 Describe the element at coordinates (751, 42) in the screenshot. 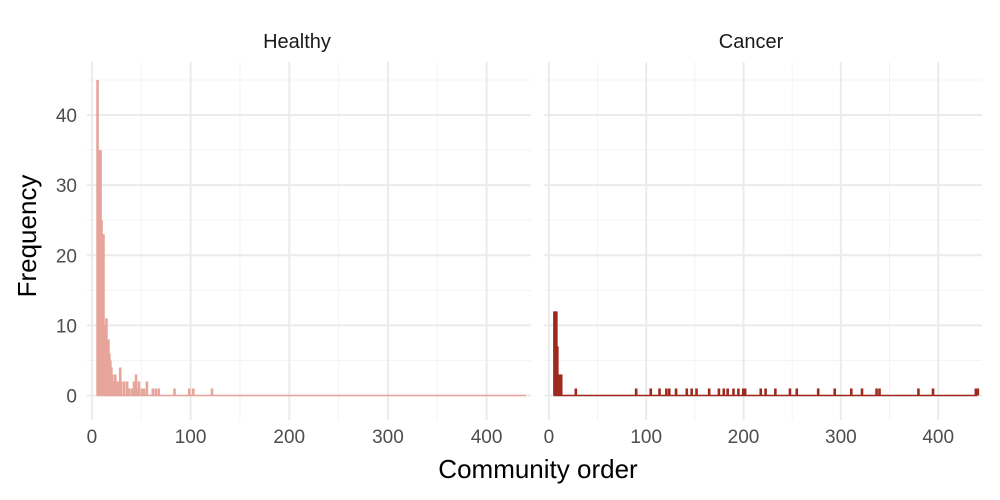

I see `facet-label: Cancer` at that location.